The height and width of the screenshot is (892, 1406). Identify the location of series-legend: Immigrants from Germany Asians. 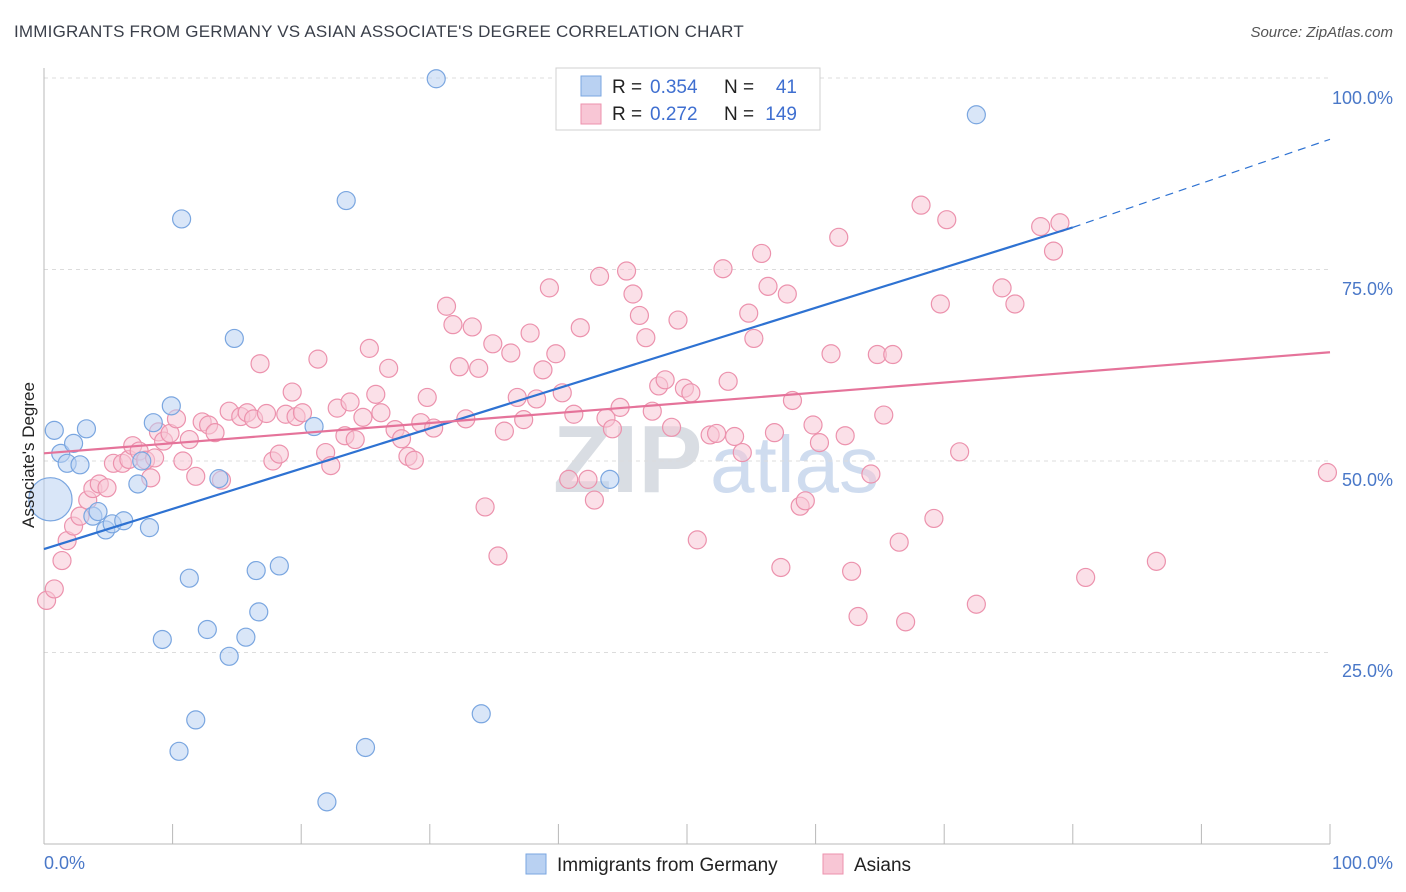
(718, 864).